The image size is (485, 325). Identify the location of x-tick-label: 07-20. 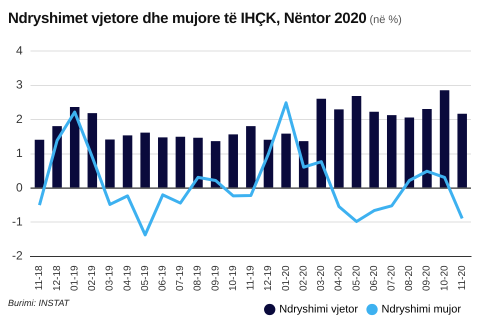
(392, 277).